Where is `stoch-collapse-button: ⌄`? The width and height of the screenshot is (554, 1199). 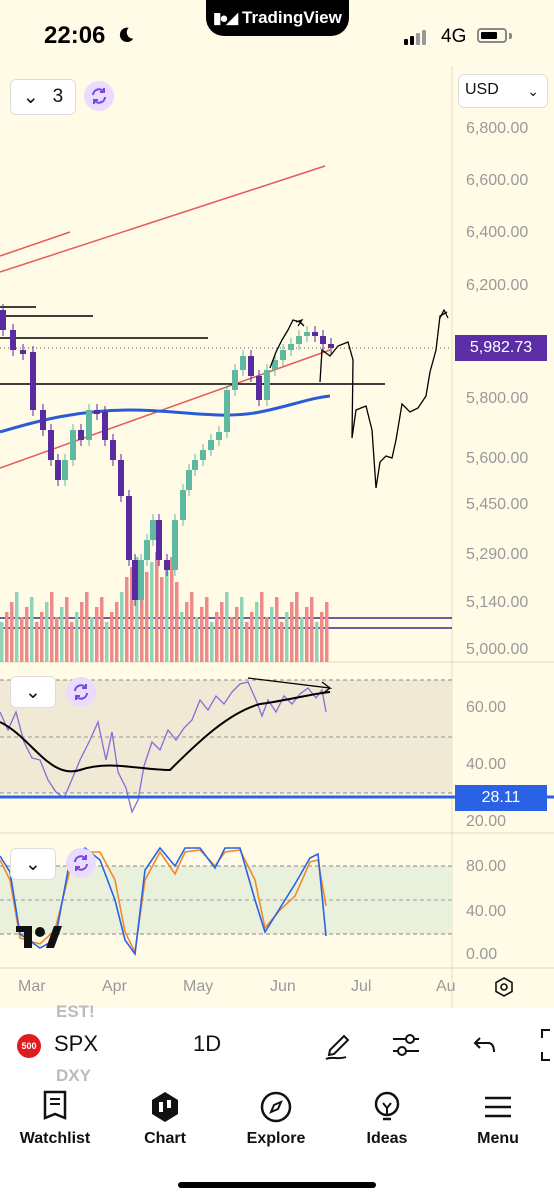
stoch-collapse-button: ⌄ is located at coordinates (33, 864).